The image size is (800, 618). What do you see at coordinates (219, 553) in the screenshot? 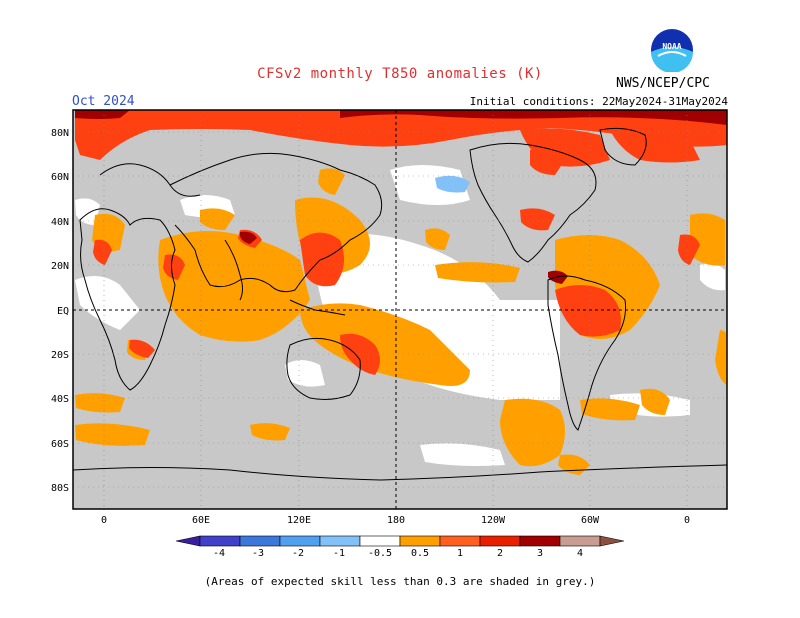
I see `colorbar-label: -4` at bounding box center [219, 553].